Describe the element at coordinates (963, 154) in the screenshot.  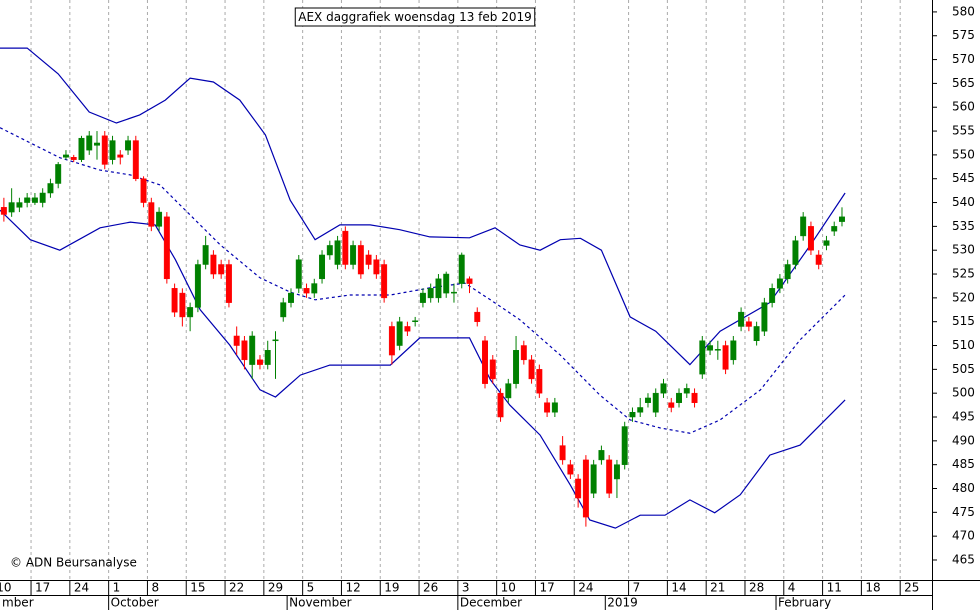
I see `y-tick-label: 550` at that location.